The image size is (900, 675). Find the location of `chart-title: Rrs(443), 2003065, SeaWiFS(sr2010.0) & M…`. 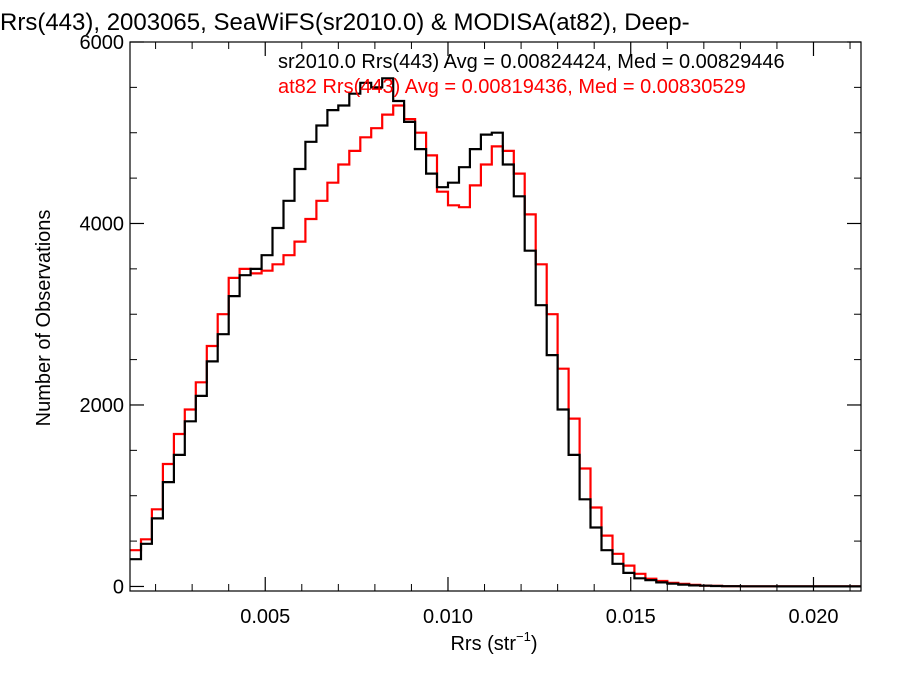

chart-title: Rrs(443), 2003065, SeaWiFS(sr2010.0) & M… is located at coordinates (345, 22).